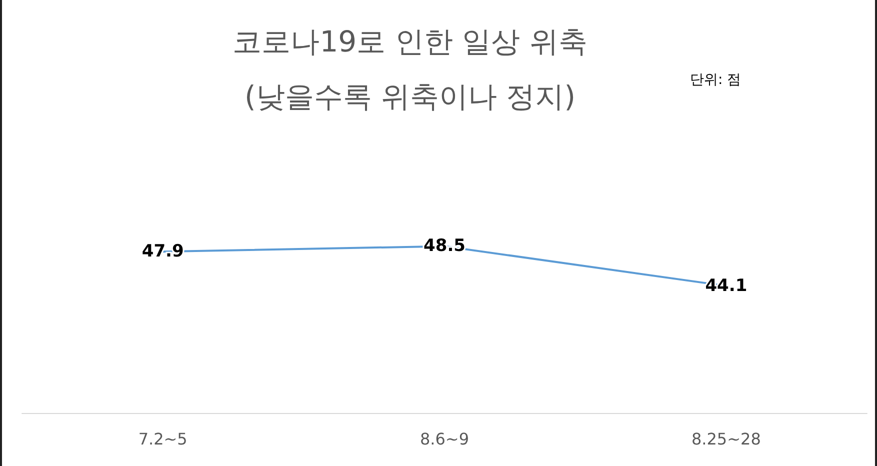 The height and width of the screenshot is (466, 877). Describe the element at coordinates (410, 41) in the screenshot. I see `chart-title: 코로나19로 인한 일상 위축` at that location.